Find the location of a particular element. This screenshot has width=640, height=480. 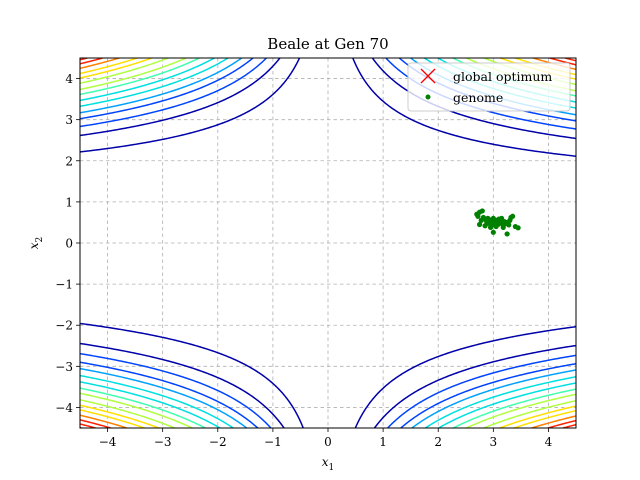

x-axis-label: x1 is located at coordinates (328, 464).